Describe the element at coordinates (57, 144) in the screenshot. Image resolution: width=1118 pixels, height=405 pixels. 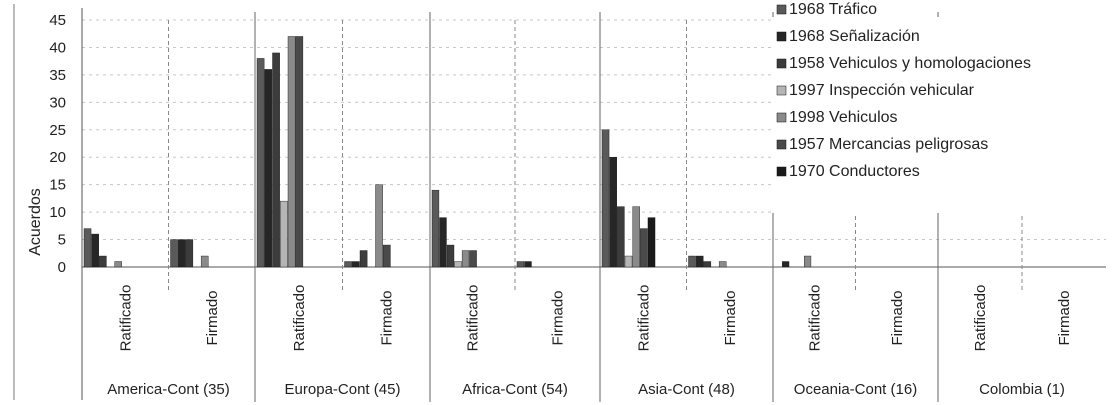
I see `y-axis-ticks: 0 5 10 15 20 25 30 35 40 45` at that location.